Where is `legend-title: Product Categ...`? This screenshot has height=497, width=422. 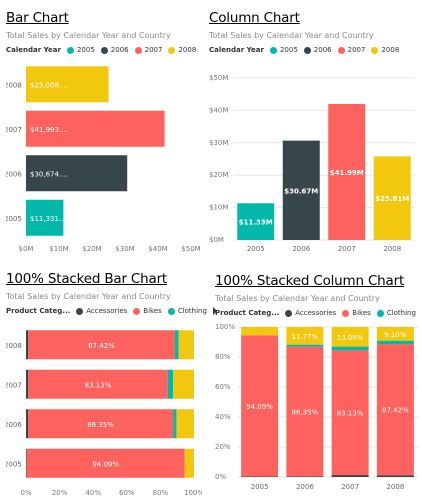 legend-title: Product Categ... is located at coordinates (247, 313).